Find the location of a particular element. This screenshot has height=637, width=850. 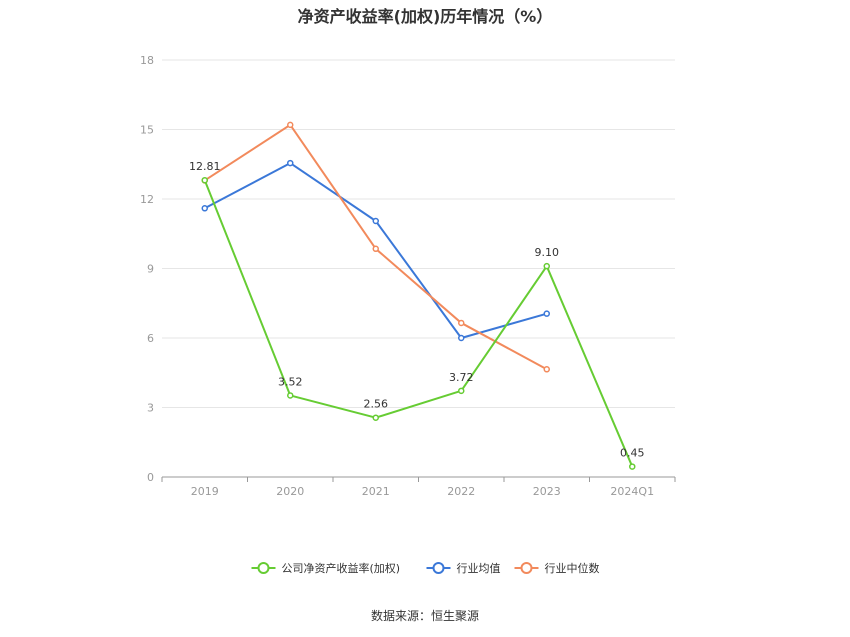

legend-item: 行业中位数 is located at coordinates (557, 568).